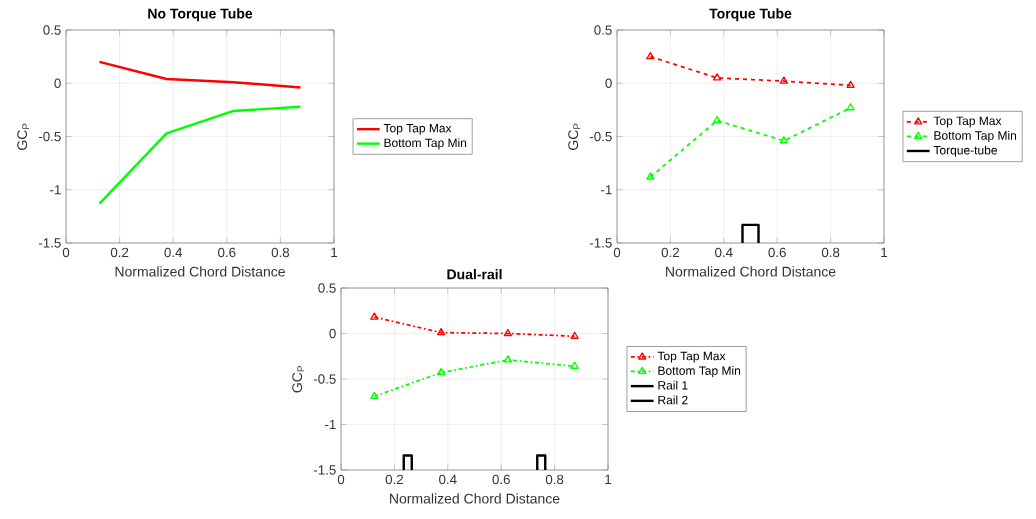 Image resolution: width=1036 pixels, height=519 pixels. Describe the element at coordinates (474, 274) in the screenshot. I see `chart-title: Dual-rail` at that location.